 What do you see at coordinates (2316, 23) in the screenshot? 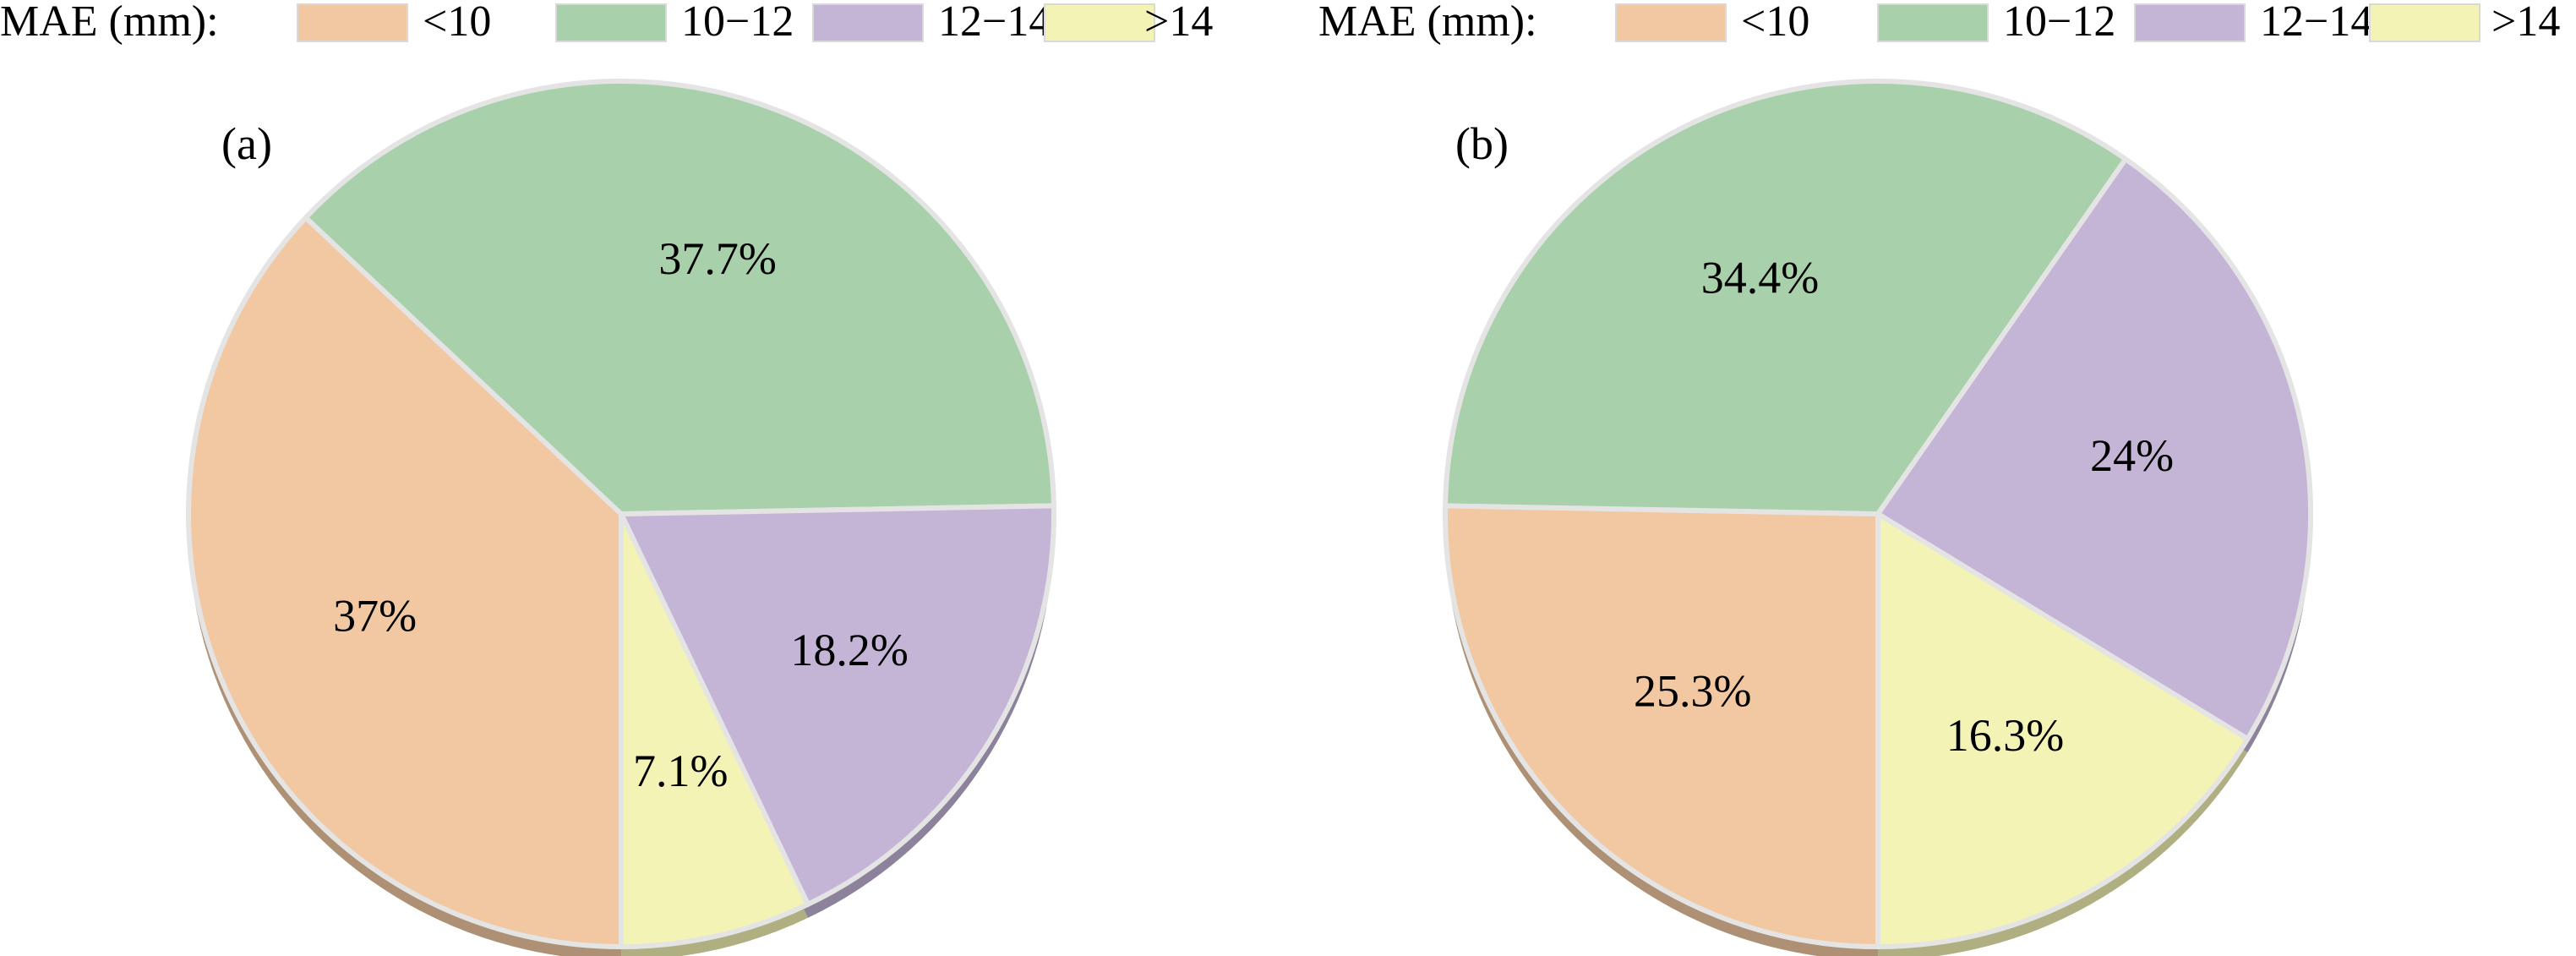
I see `legend-b-label-2: 12−14` at bounding box center [2316, 23].